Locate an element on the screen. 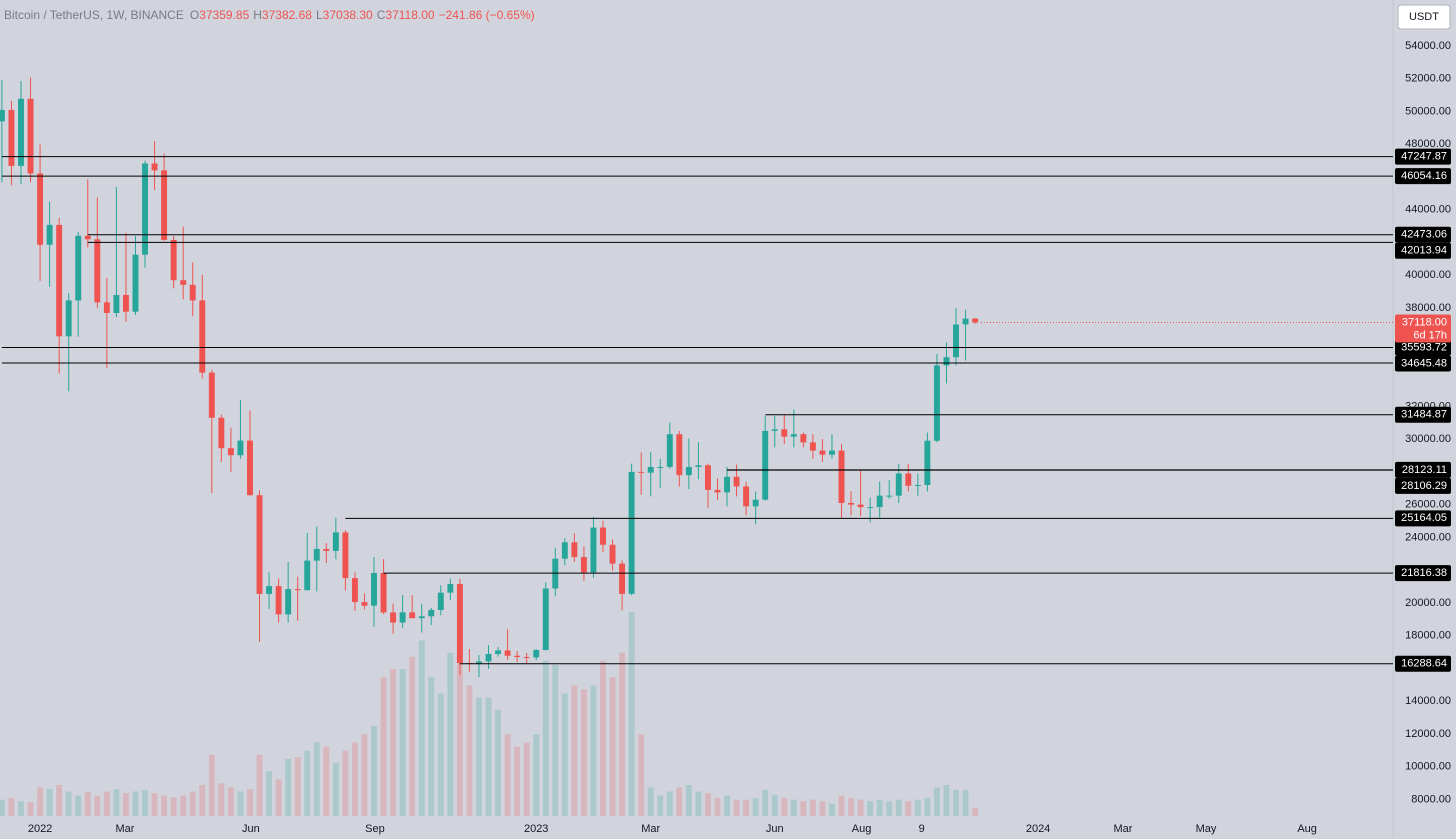  currency: USDT is located at coordinates (1424, 17).